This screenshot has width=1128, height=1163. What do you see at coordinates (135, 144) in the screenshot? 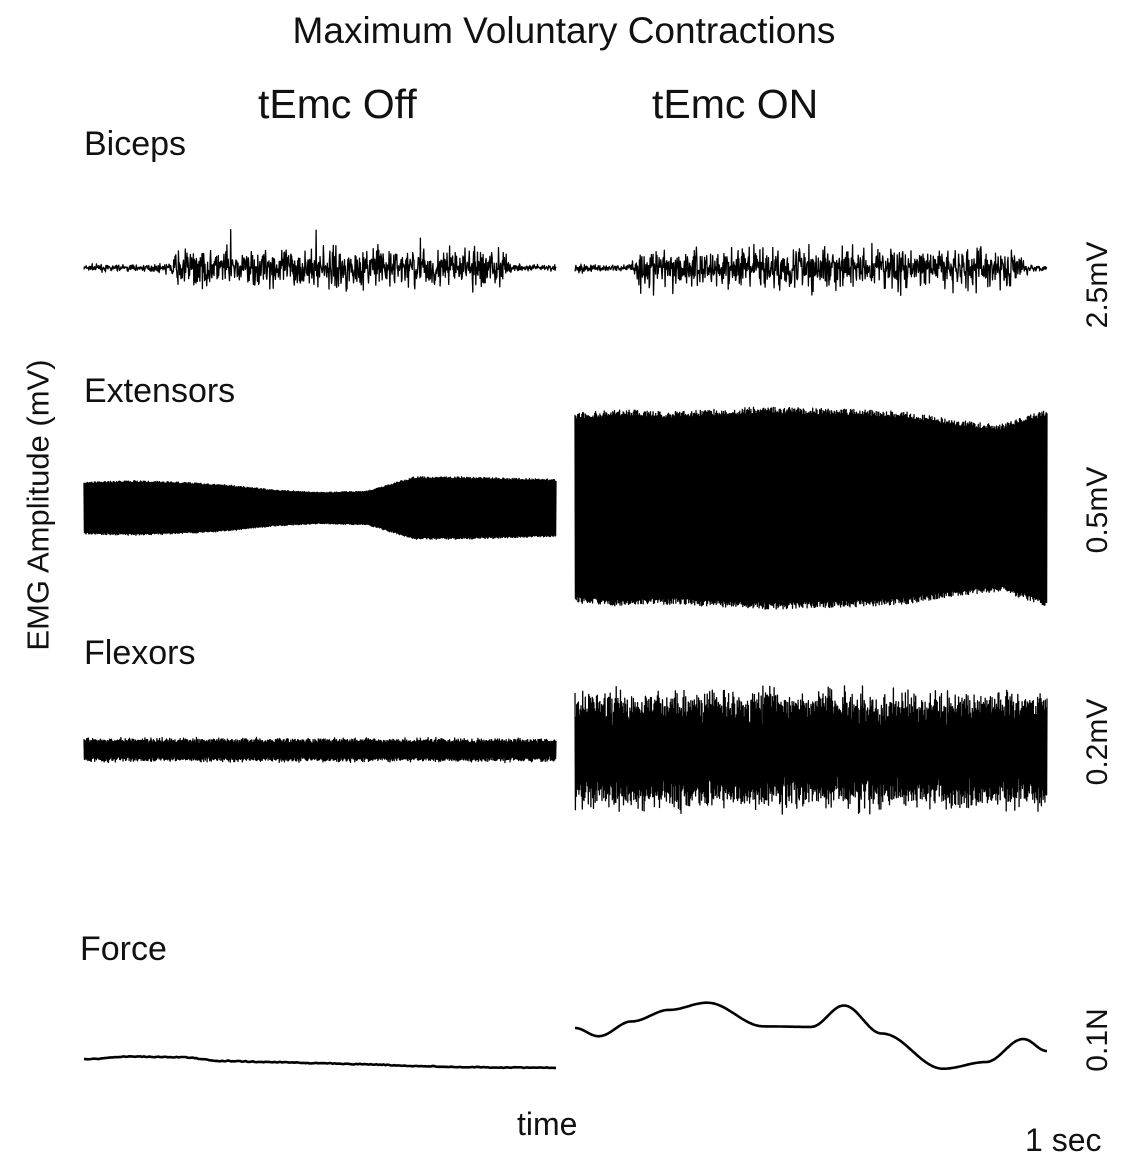
I see `panel-label-biceps: Biceps` at bounding box center [135, 144].